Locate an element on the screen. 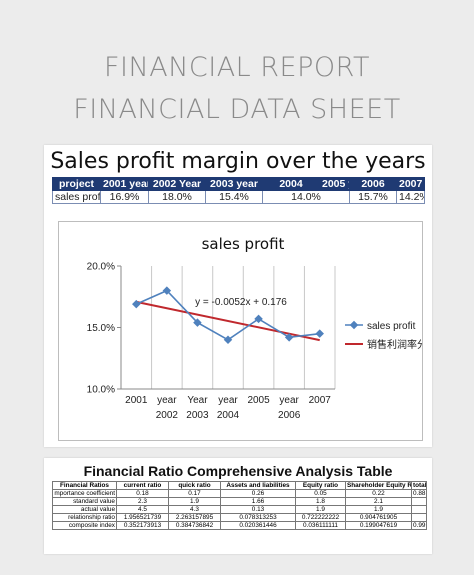 The image size is (474, 575). row-label-cell: sales profit is located at coordinates (76, 197).